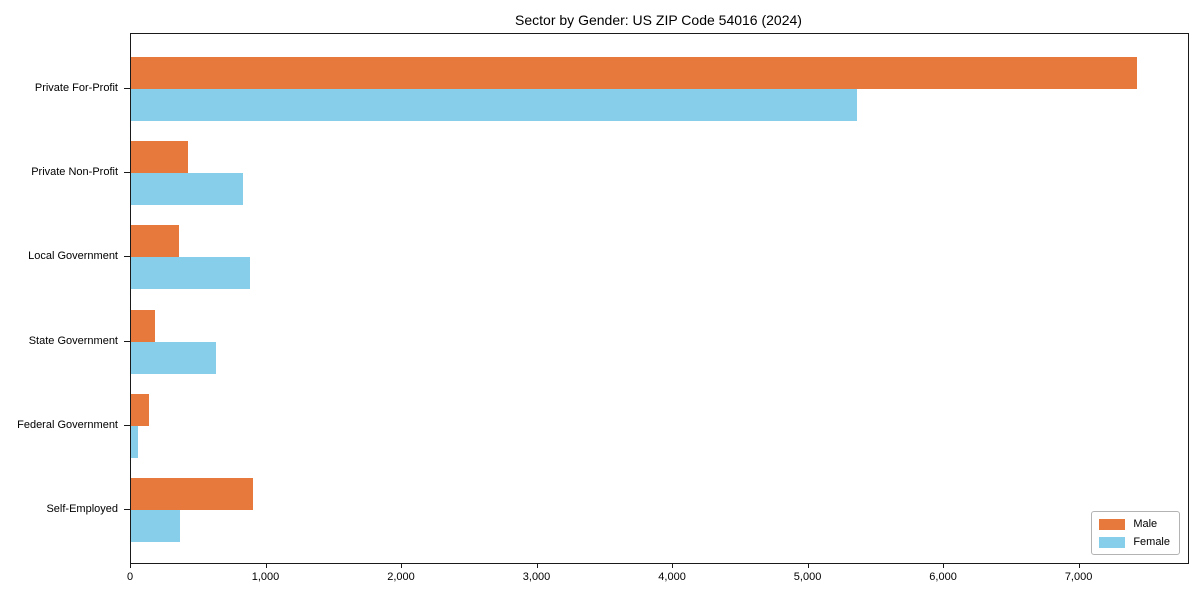  Describe the element at coordinates (76, 88) in the screenshot. I see `category-label: Private For-Profit` at that location.